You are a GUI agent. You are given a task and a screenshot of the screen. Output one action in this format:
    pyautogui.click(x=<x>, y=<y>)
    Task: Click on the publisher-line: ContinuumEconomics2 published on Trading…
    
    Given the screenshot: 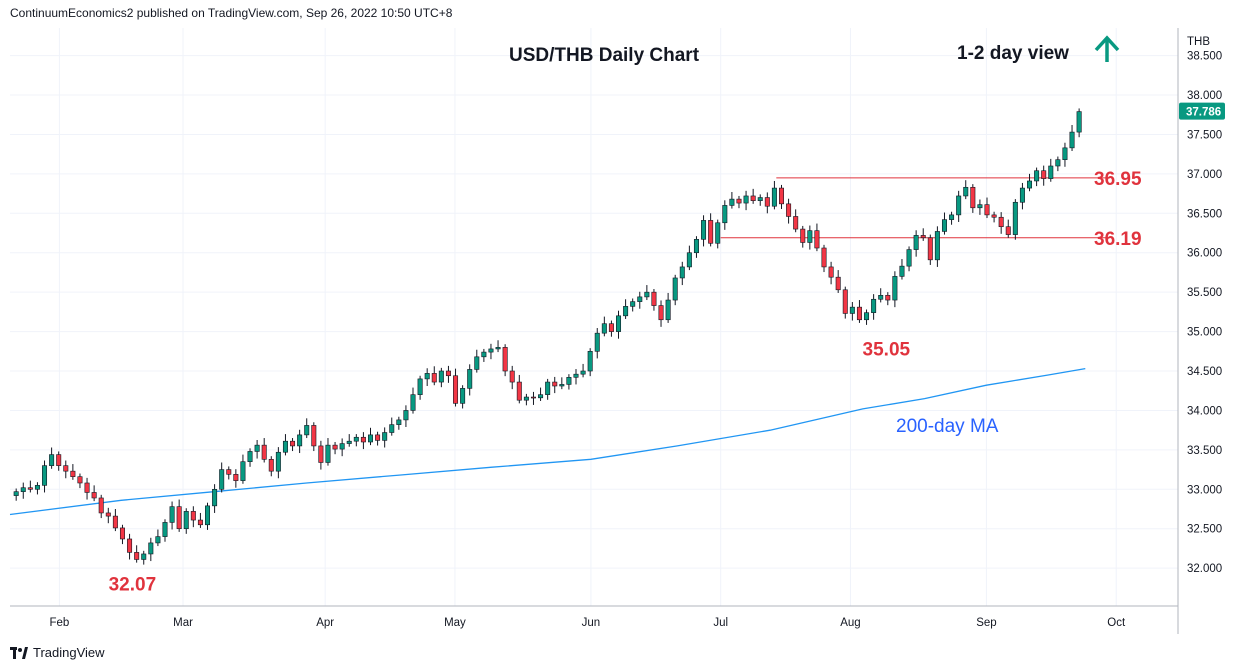 What is the action you would take?
    pyautogui.click(x=231, y=13)
    